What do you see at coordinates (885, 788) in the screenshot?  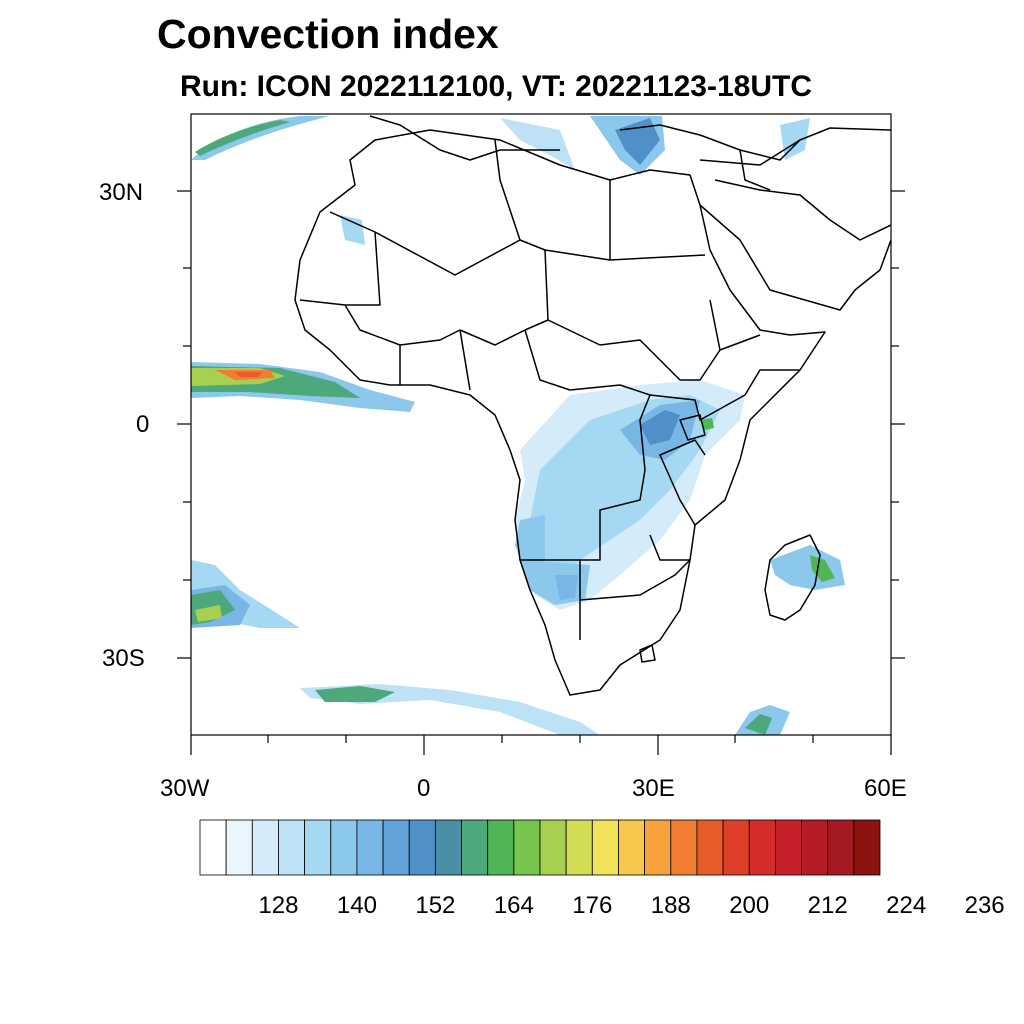 I see `lon-label-60e: 60E` at bounding box center [885, 788].